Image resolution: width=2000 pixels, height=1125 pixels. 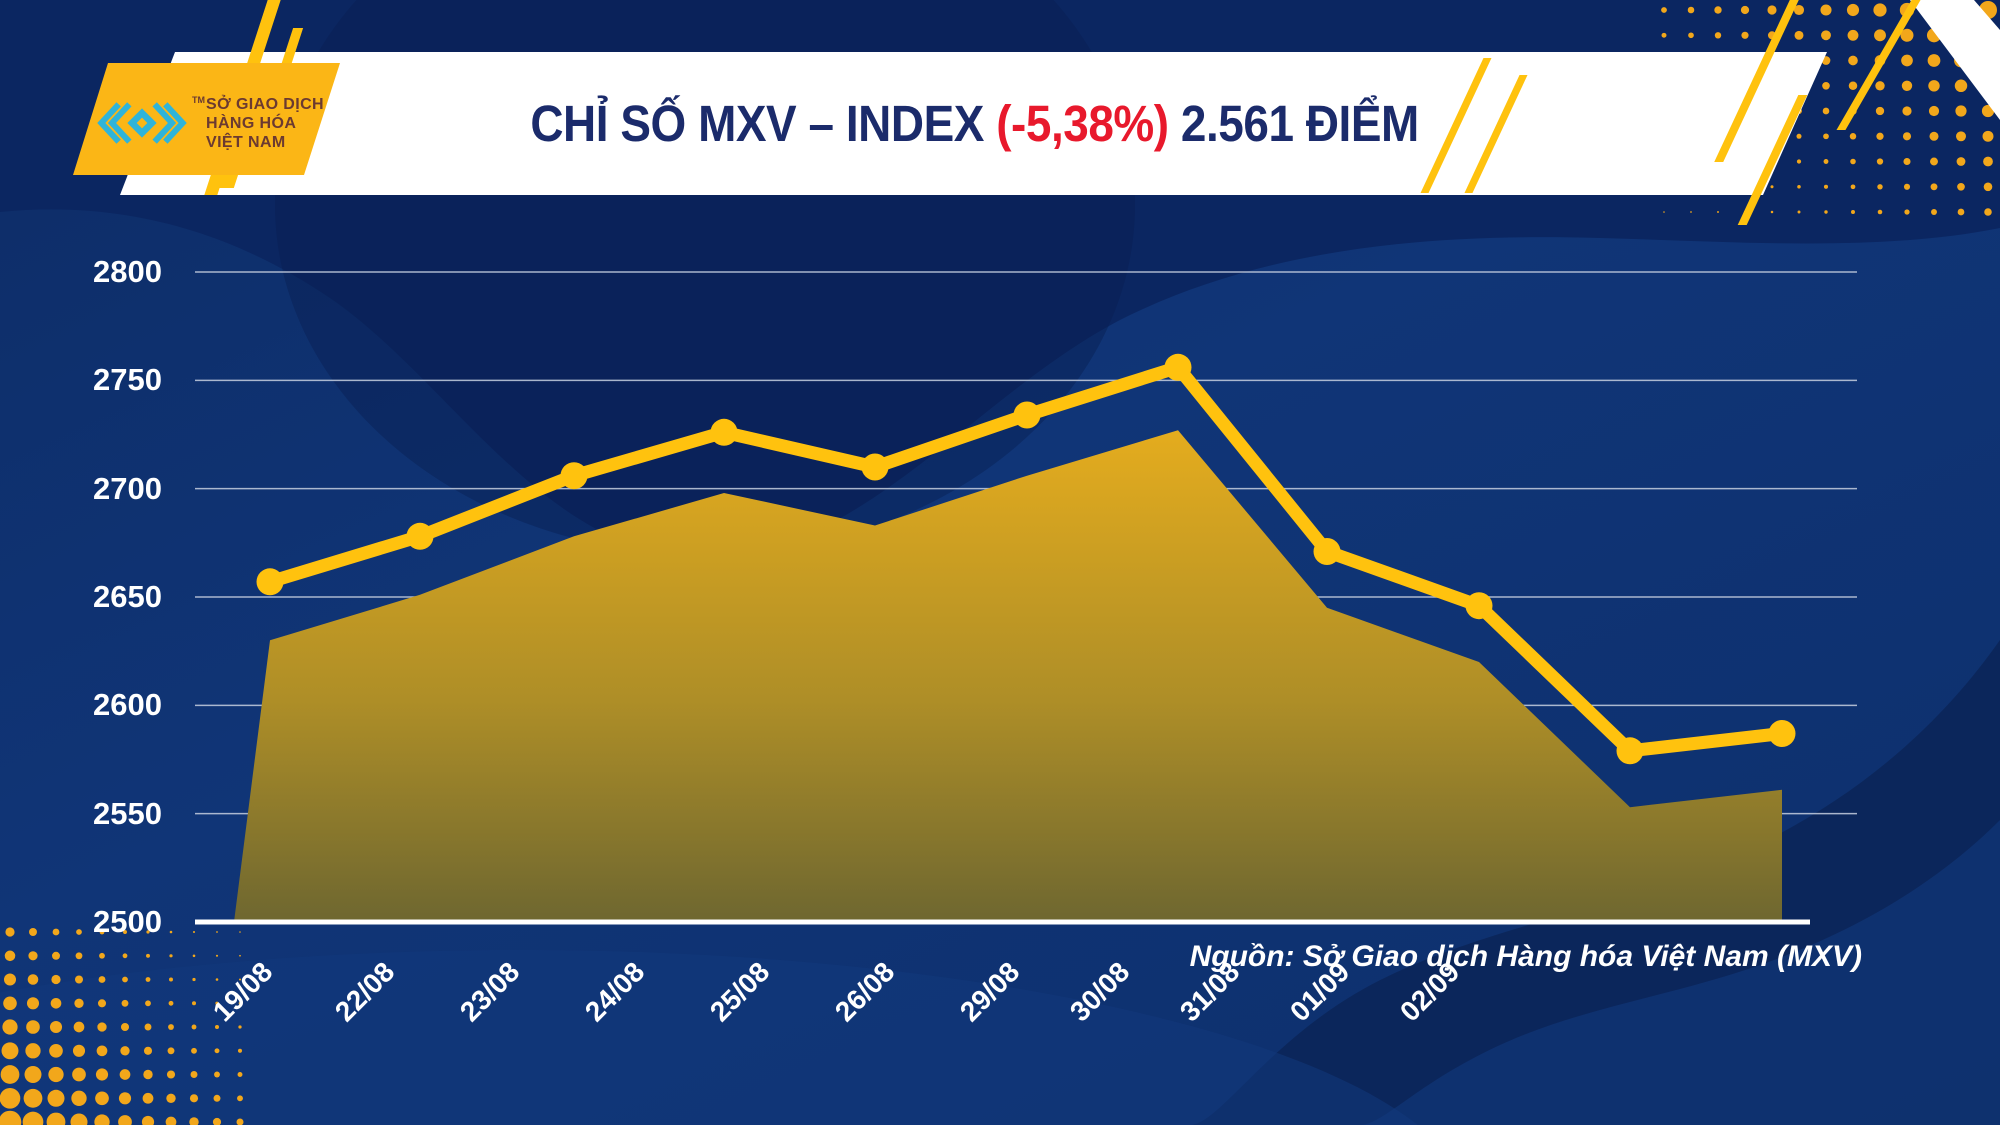 I want to click on data-point-26/08, so click(x=1027, y=415).